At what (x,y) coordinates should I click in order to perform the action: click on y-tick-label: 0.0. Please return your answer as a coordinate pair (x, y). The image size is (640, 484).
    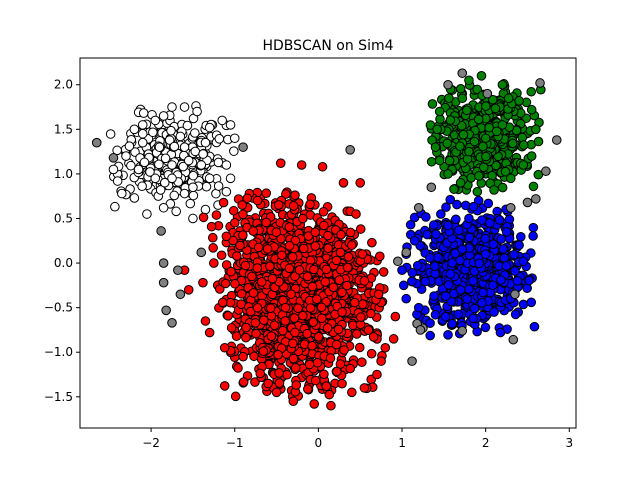
    Looking at the image, I should click on (63, 263).